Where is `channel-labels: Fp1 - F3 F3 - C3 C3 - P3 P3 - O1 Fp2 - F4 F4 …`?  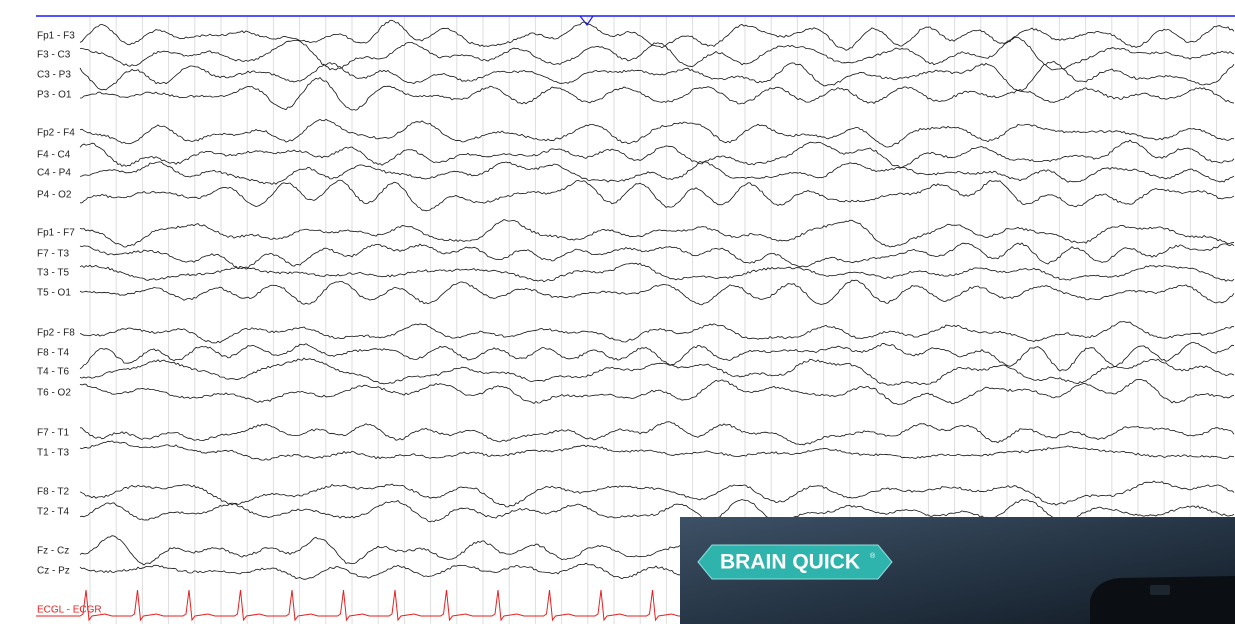 channel-labels: Fp1 - F3 F3 - C3 C3 - P3 P3 - O1 Fp2 - F4 F4 … is located at coordinates (69, 323).